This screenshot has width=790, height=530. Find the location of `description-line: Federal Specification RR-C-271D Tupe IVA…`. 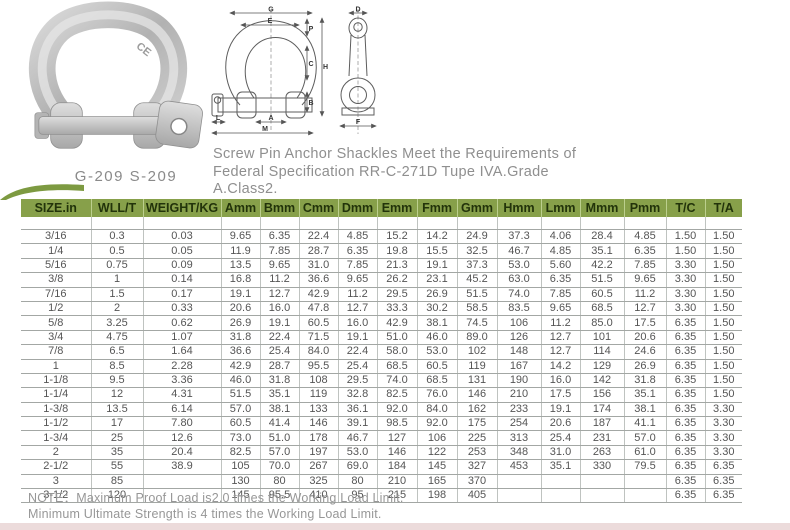

description-line: Federal Specification RR-C-271D Tupe IVA… is located at coordinates (381, 171).